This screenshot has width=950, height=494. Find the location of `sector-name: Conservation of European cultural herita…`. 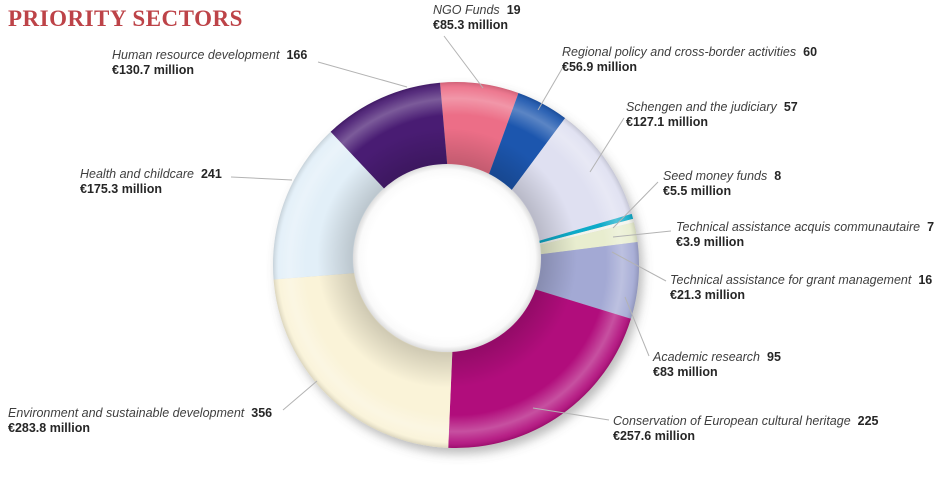

sector-name: Conservation of European cultural herita… is located at coordinates (732, 421).